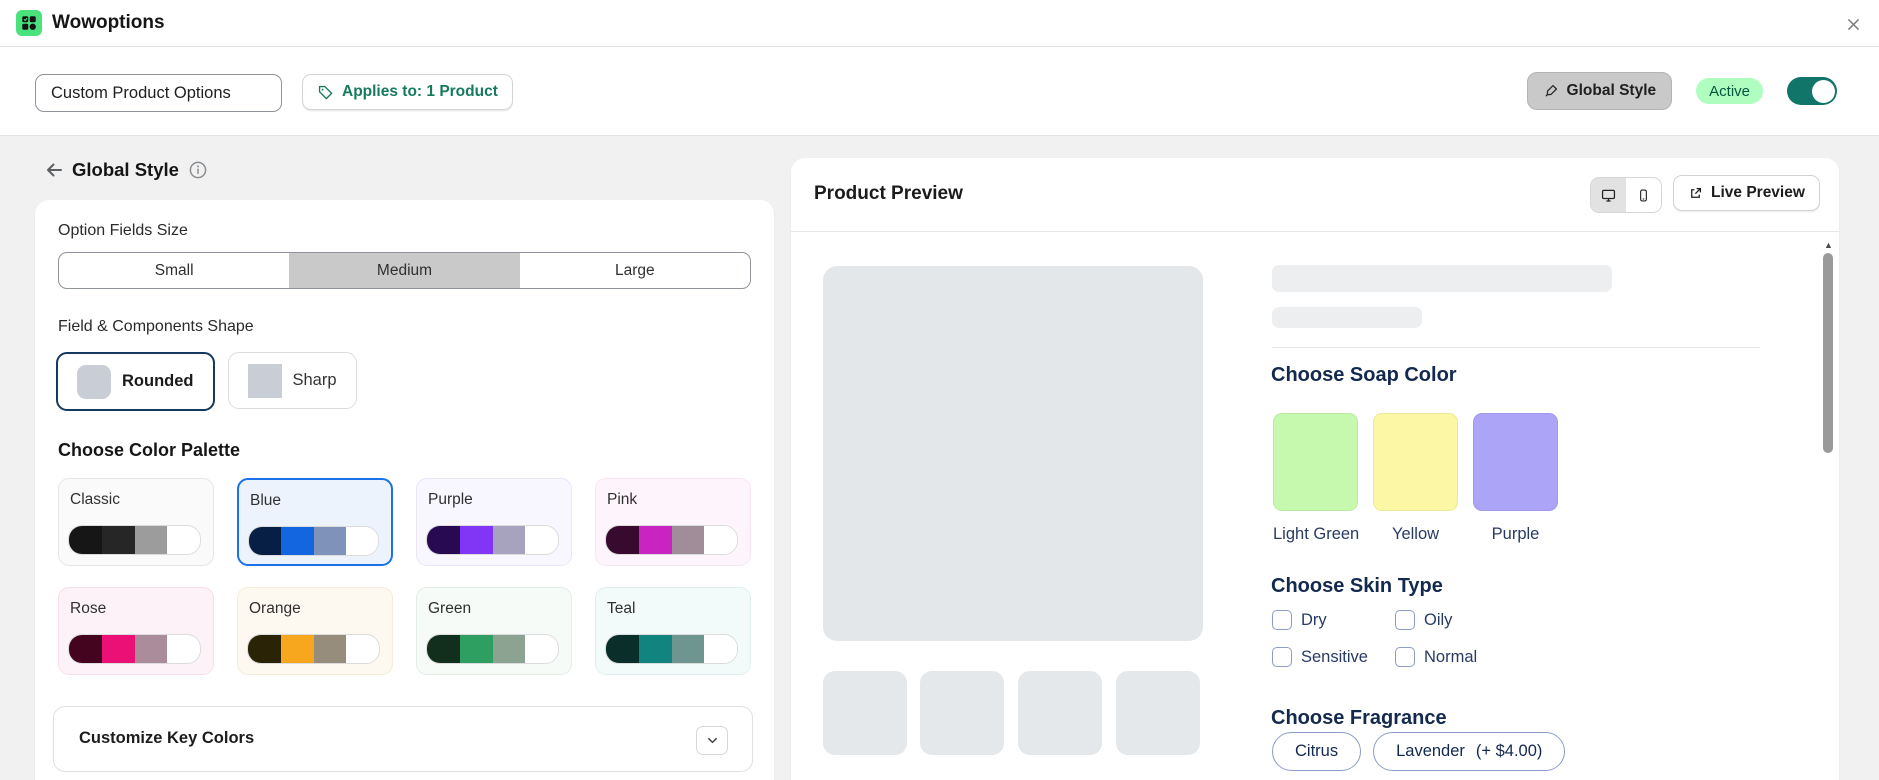 The image size is (1879, 780). What do you see at coordinates (1442, 278) in the screenshot?
I see `title-skeleton` at bounding box center [1442, 278].